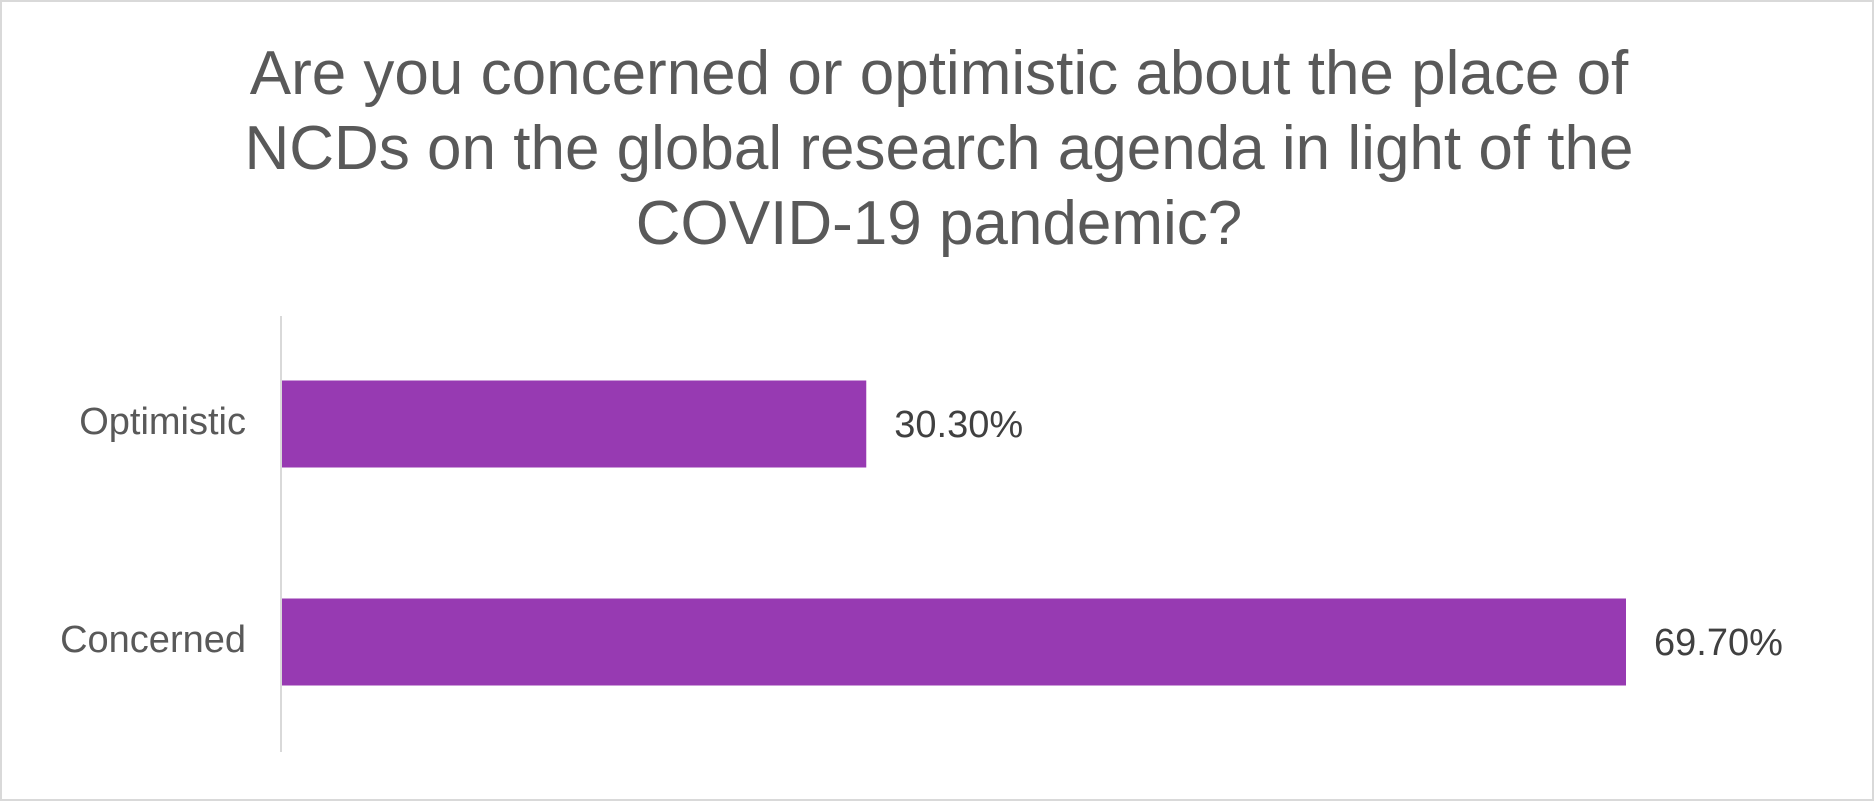  Describe the element at coordinates (958, 425) in the screenshot. I see `data-label-optimistic: 30.30%` at that location.